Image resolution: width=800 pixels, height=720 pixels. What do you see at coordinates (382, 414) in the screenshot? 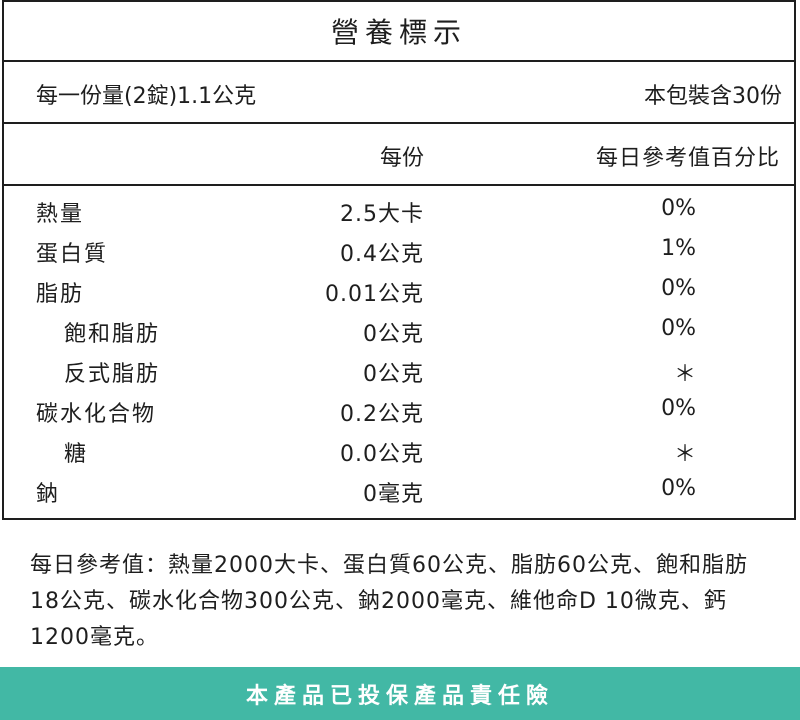
I see `nutrient-amount: 0.2公克` at bounding box center [382, 414].